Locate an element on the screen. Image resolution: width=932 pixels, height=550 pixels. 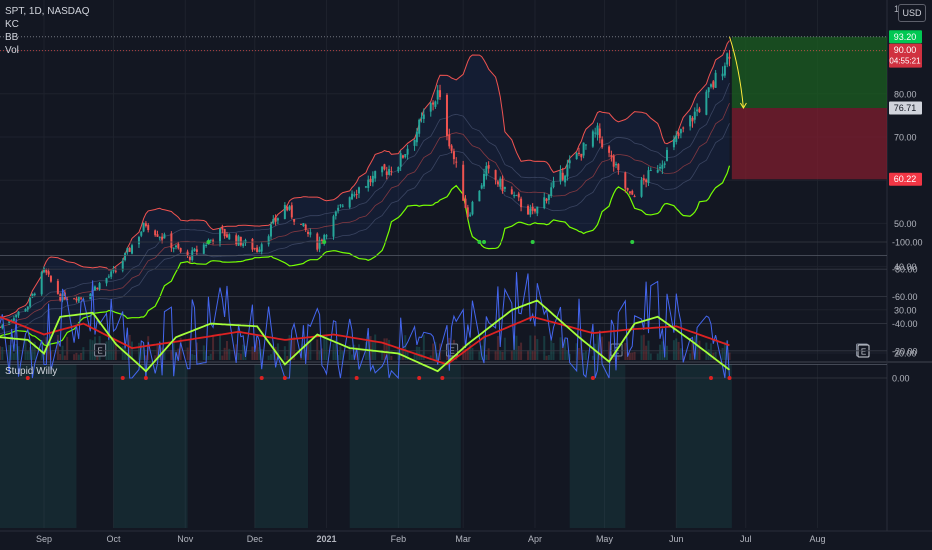
time-axis-label: Jun is located at coordinates (676, 539).